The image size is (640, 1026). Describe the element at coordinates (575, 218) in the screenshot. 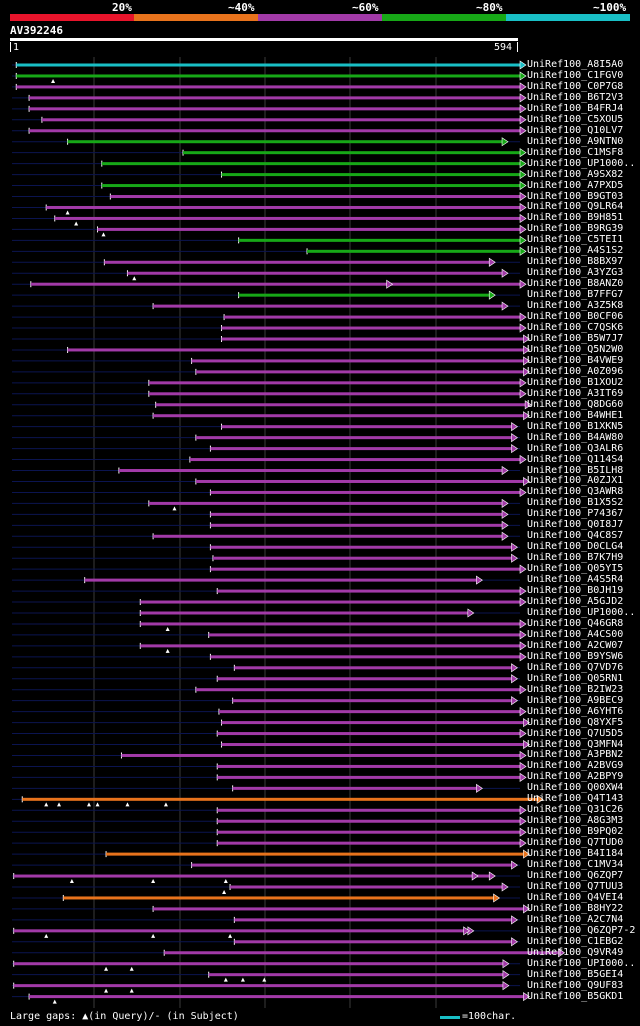

I see `hit-label: UniRef100_B9H851` at that location.